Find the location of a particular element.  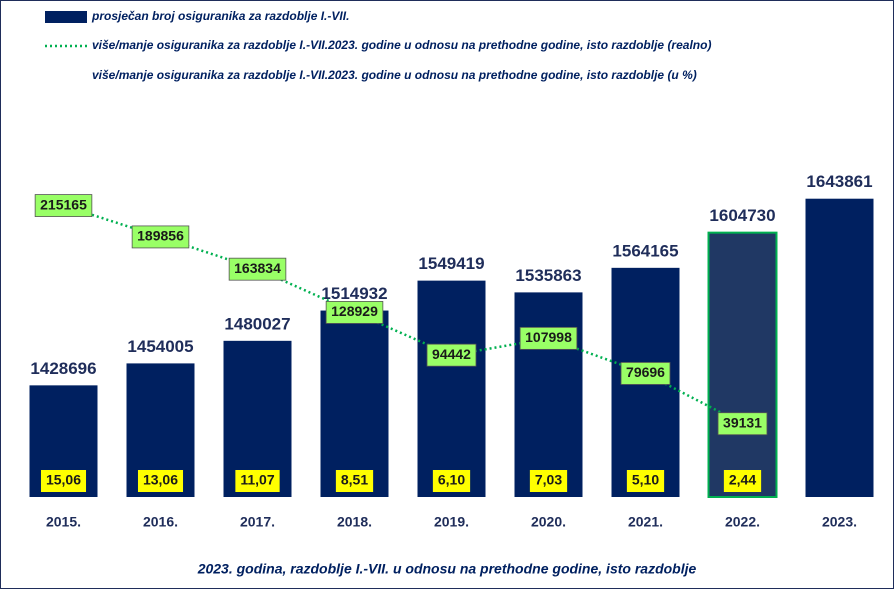

x-tick-label: 2015. is located at coordinates (63, 522).